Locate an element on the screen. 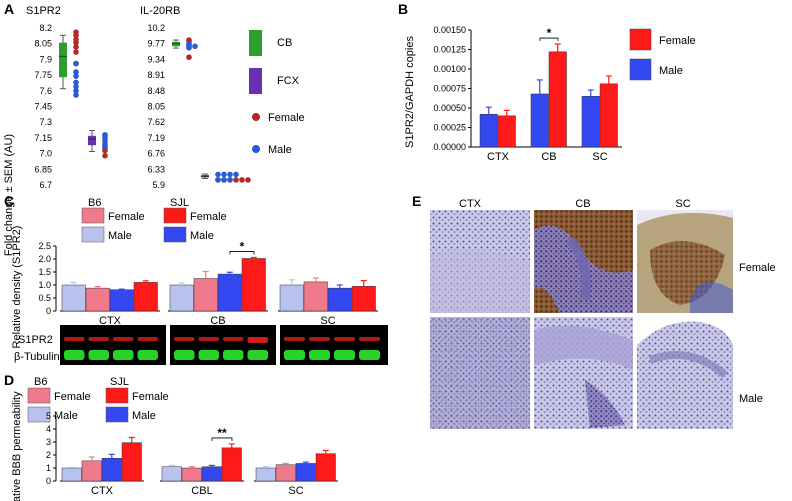  panel-b-ytick-label: 0.00000 is located at coordinates (449, 147).